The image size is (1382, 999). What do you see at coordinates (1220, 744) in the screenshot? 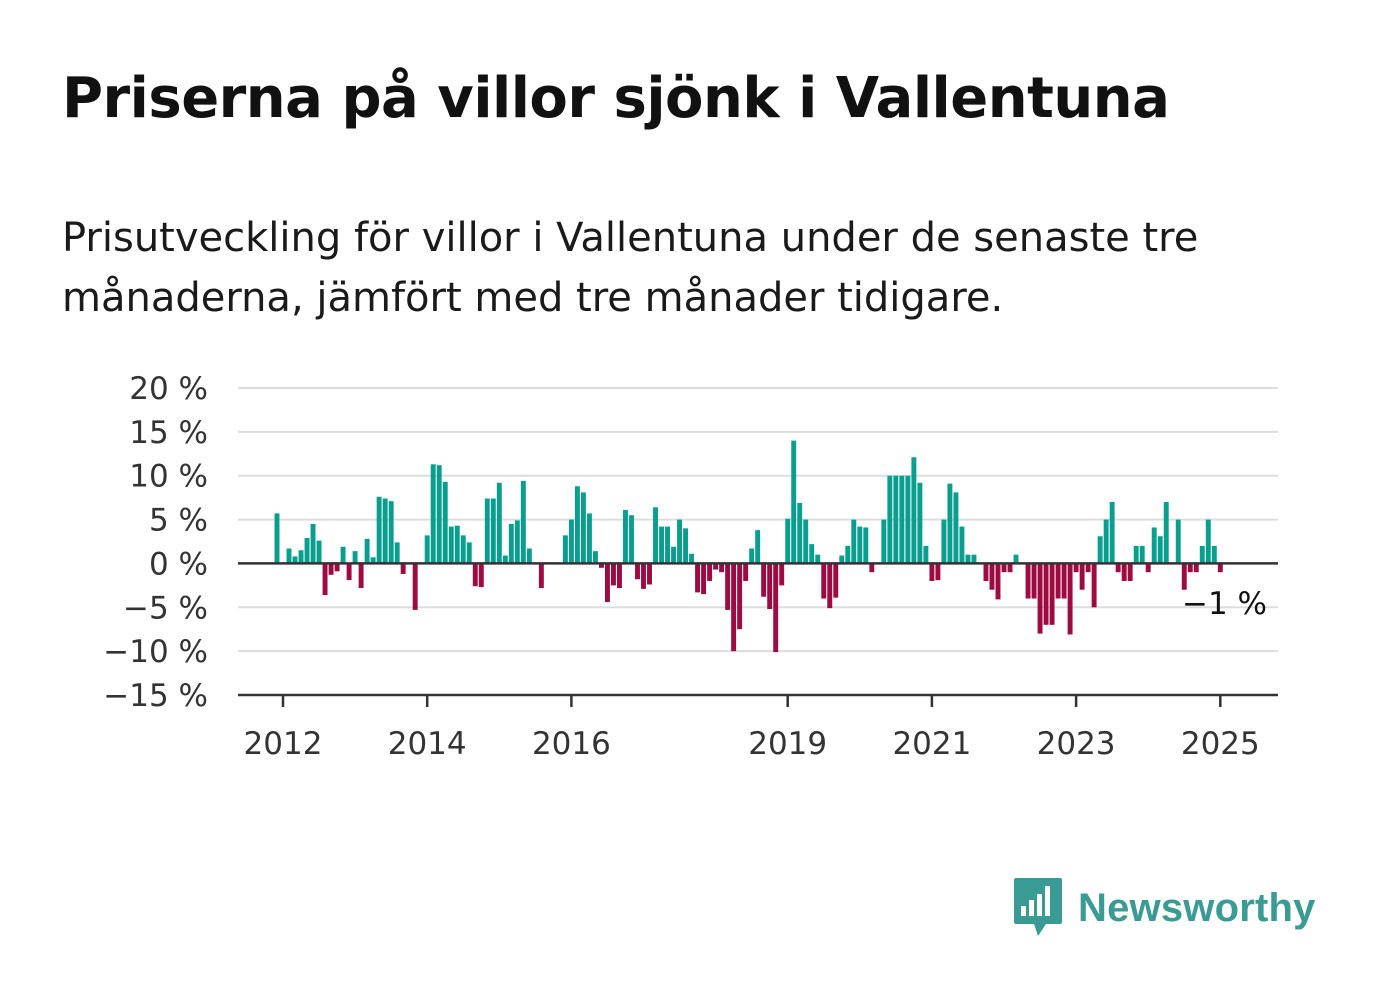
I see `x-tick-label: 2025` at bounding box center [1220, 744].